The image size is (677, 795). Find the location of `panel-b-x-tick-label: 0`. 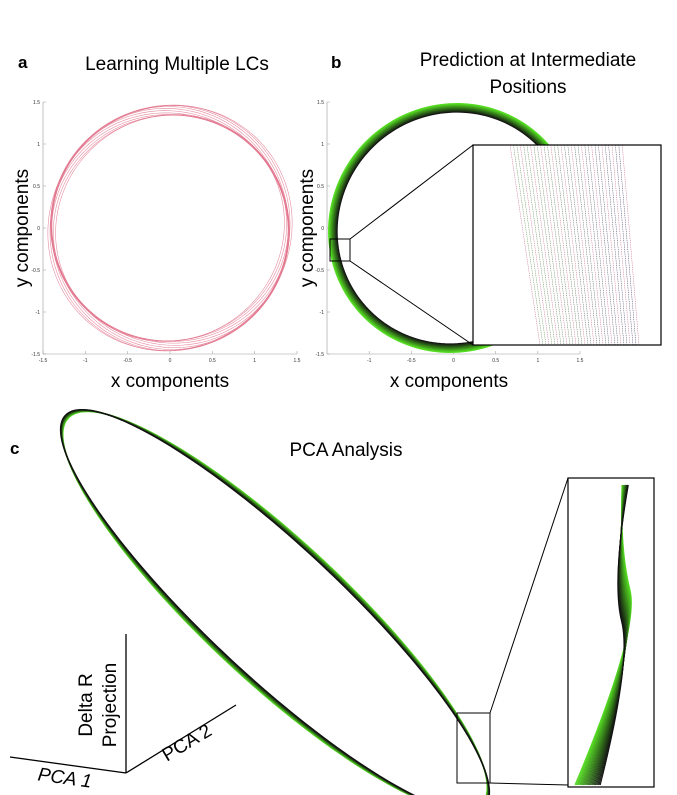

panel-b-x-tick-label: 0 is located at coordinates (453, 361).